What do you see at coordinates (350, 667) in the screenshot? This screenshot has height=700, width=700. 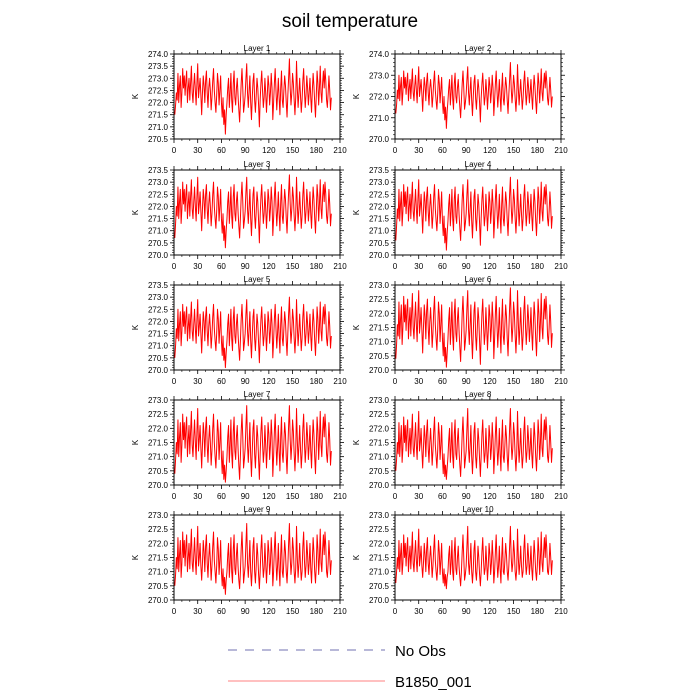 I see `legend: No Obs B1850_001` at bounding box center [350, 667].